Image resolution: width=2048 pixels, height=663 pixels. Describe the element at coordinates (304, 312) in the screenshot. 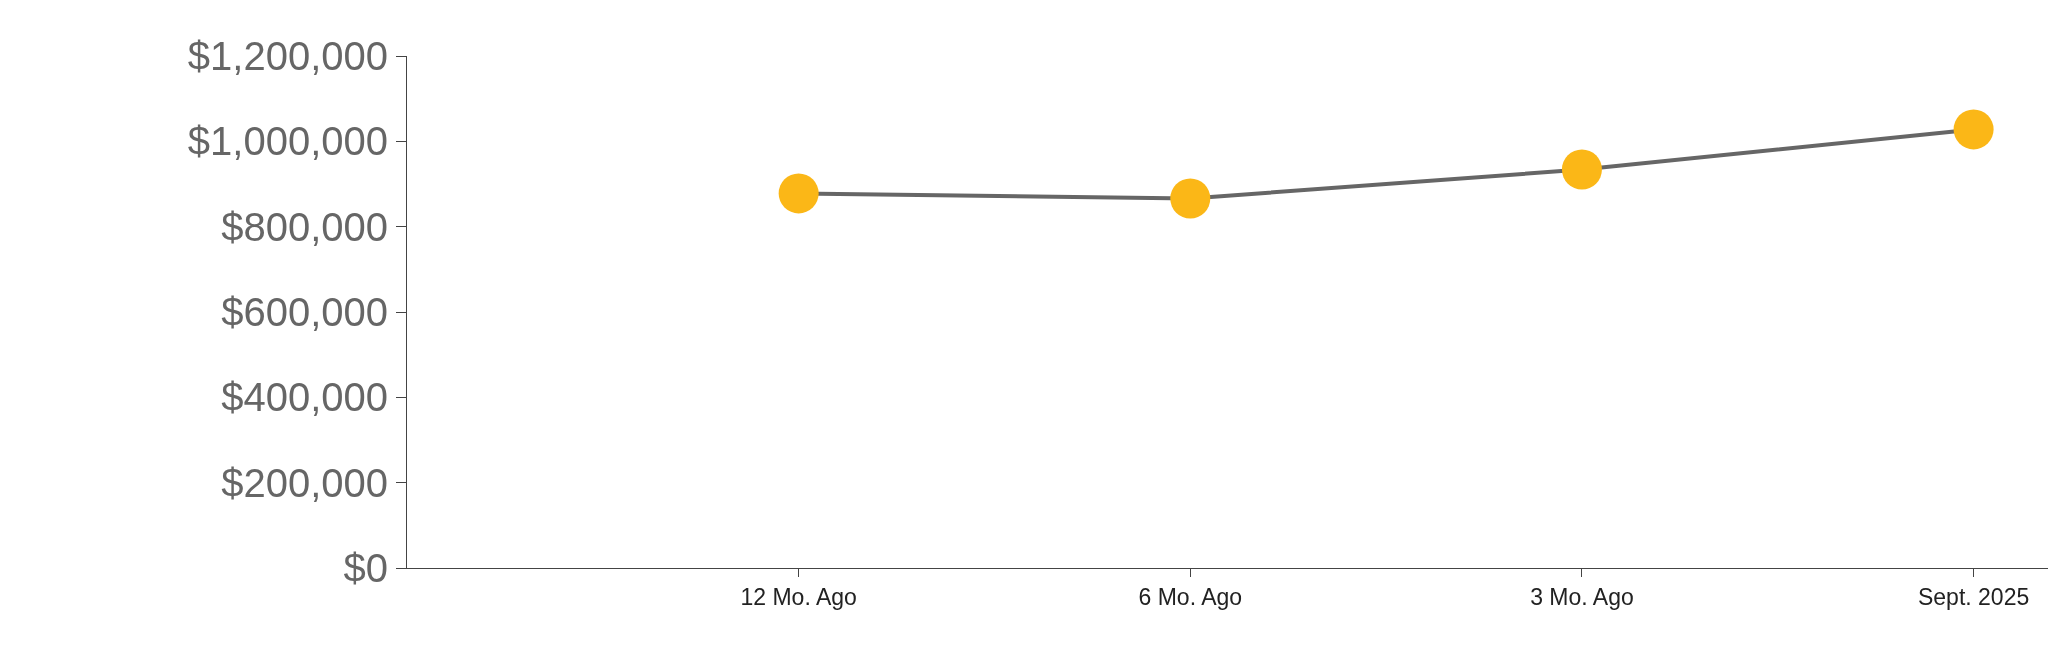

I see `y-tick-label: $600,000` at that location.